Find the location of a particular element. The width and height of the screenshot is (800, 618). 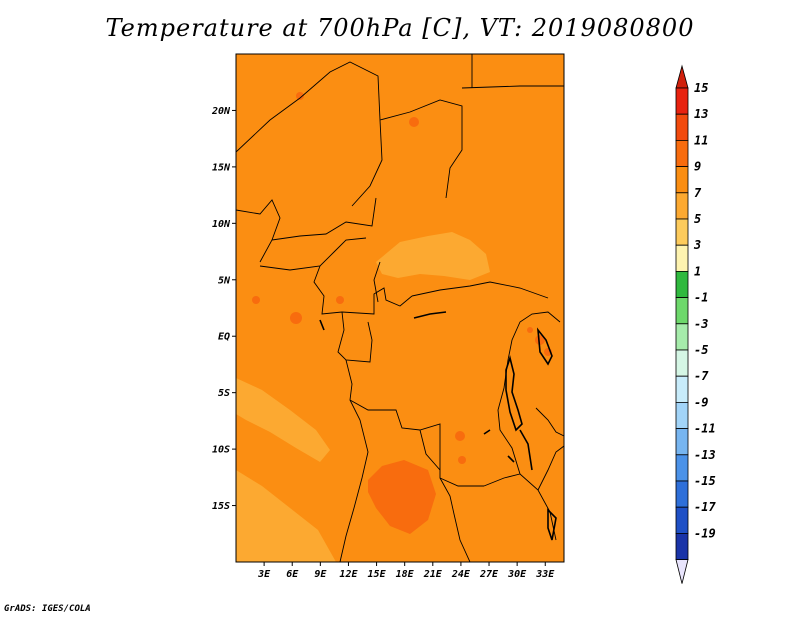

lat-tick-label: 15S is located at coordinates (221, 506).